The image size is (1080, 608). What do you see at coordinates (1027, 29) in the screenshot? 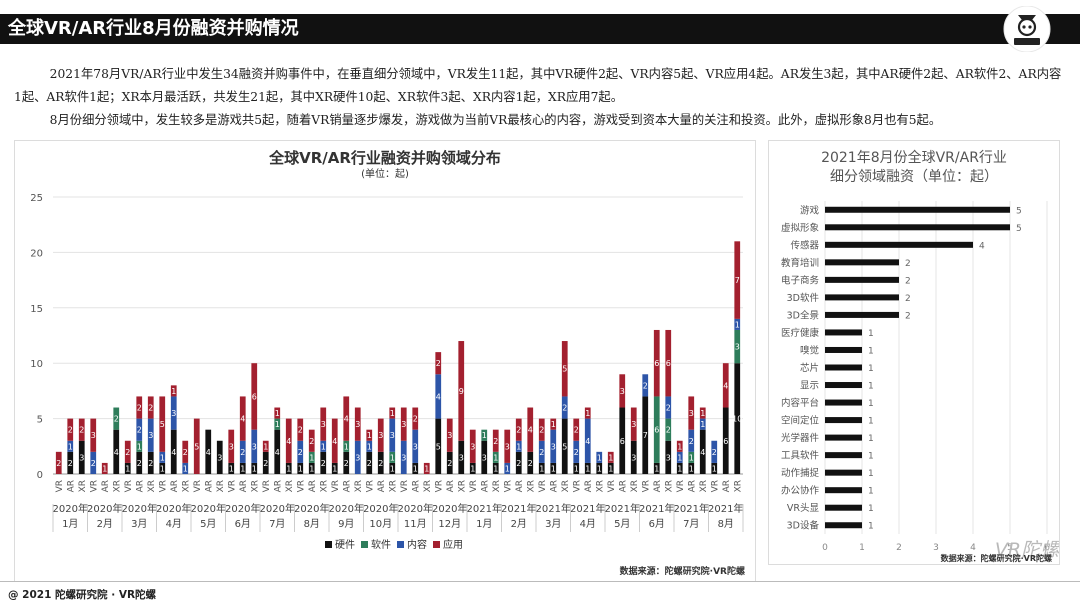
I see `vr-tuoluo-logo` at bounding box center [1027, 29].